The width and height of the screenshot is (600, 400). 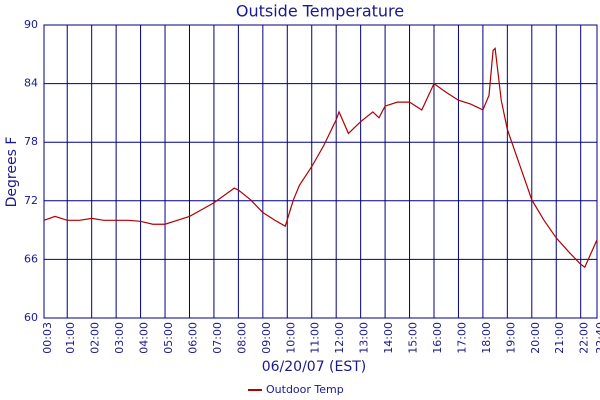 I want to click on y-tick-label: 60, so click(x=31, y=317).